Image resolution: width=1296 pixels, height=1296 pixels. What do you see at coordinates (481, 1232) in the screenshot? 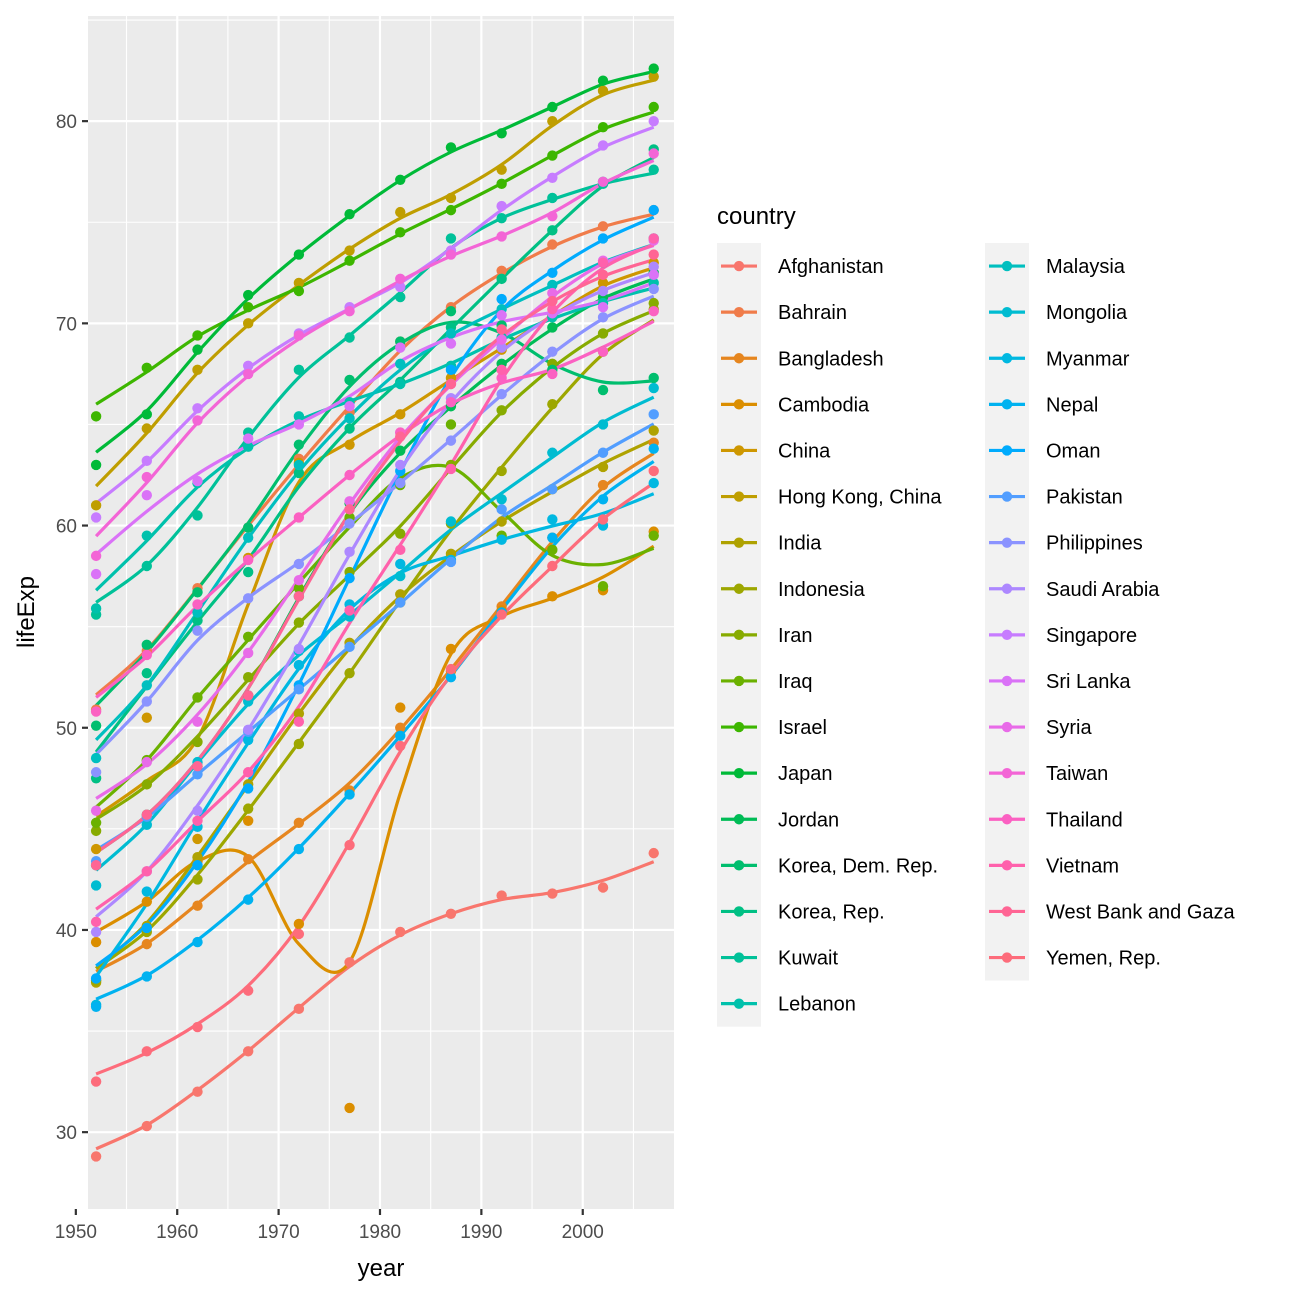
I see `x-tick-label: 1990` at bounding box center [481, 1232].